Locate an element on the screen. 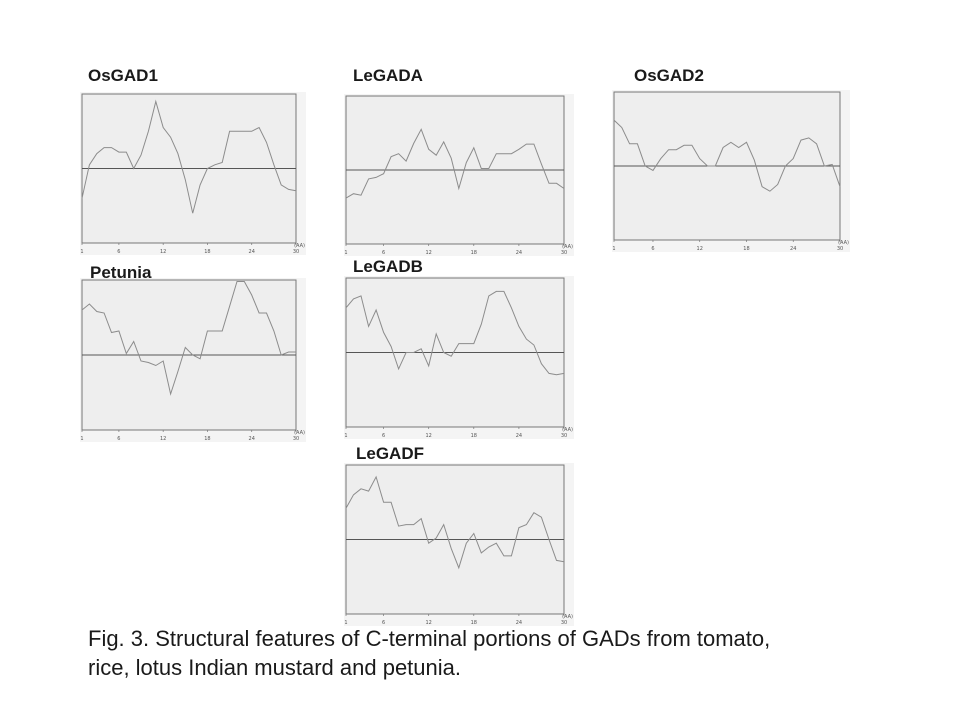 This screenshot has width=960, height=720. osgad1-title: OsGAD1 is located at coordinates (123, 75).